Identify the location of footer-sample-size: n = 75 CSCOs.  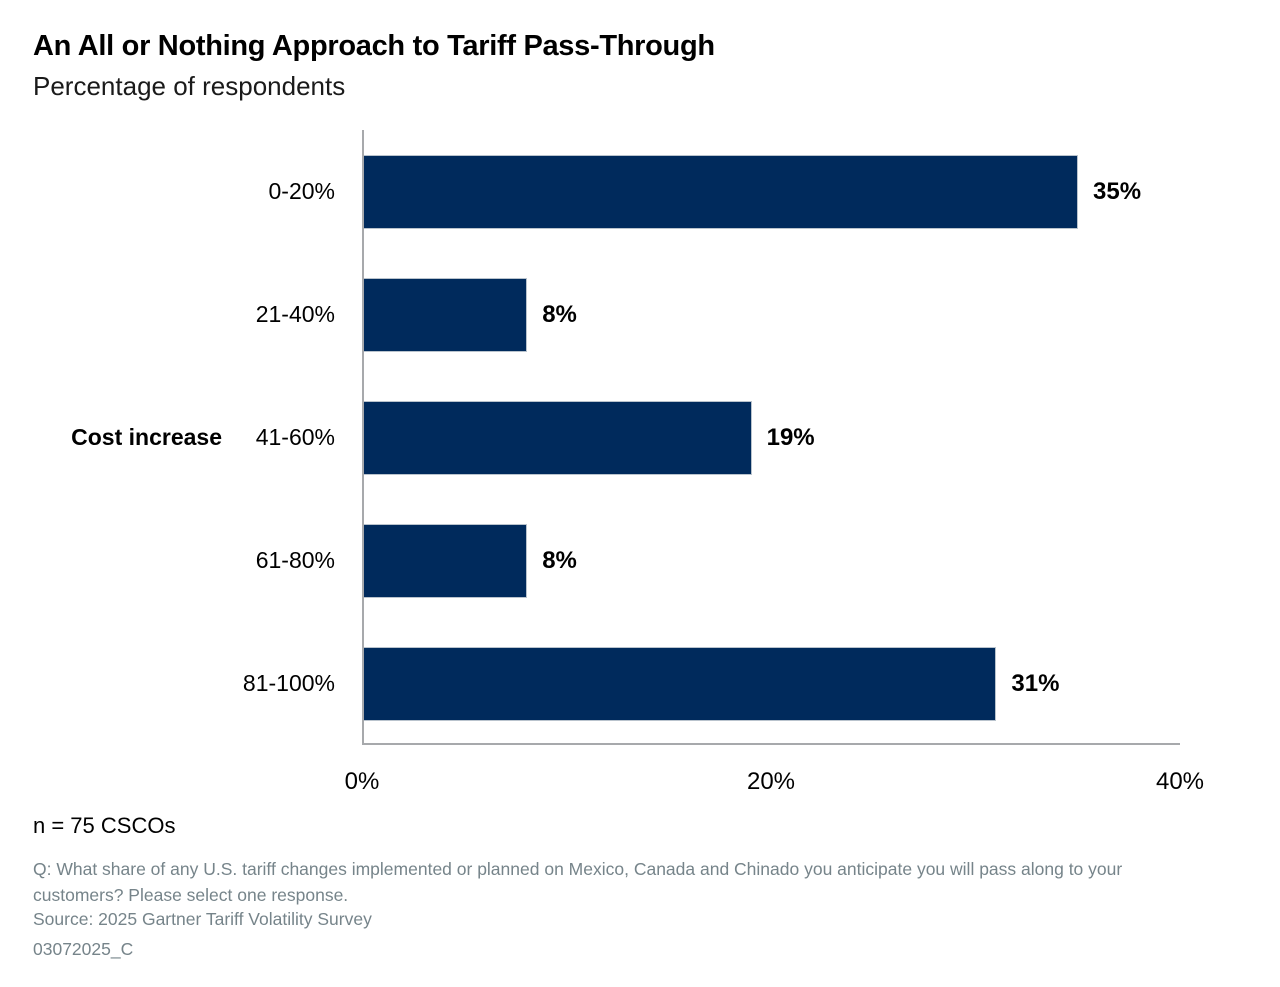
(104, 825).